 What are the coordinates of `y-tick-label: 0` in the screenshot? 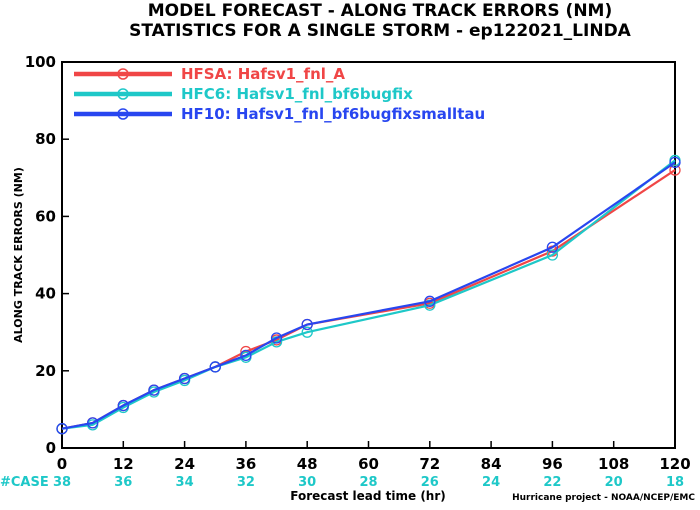 It's located at (51, 448).